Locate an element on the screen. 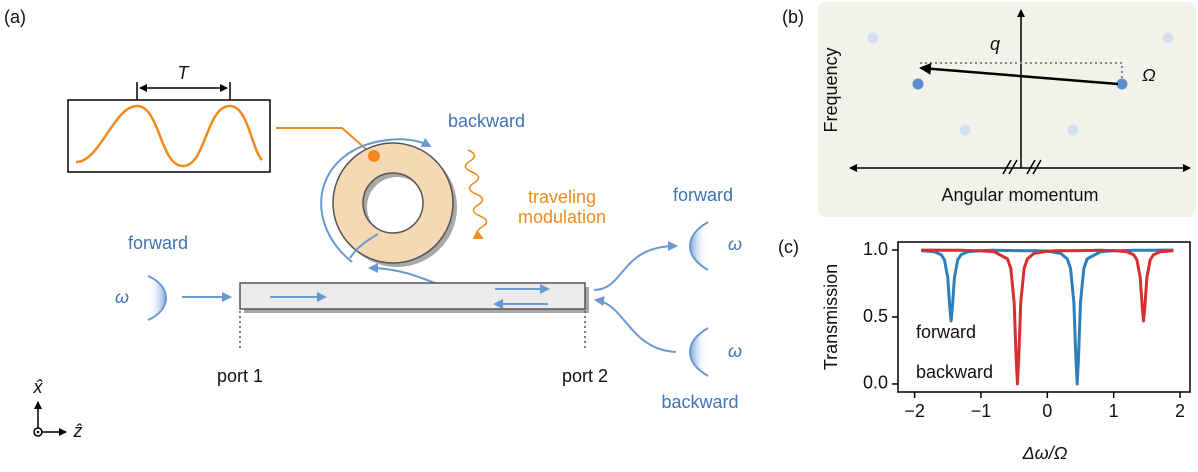  input-label: backward is located at coordinates (699, 402).